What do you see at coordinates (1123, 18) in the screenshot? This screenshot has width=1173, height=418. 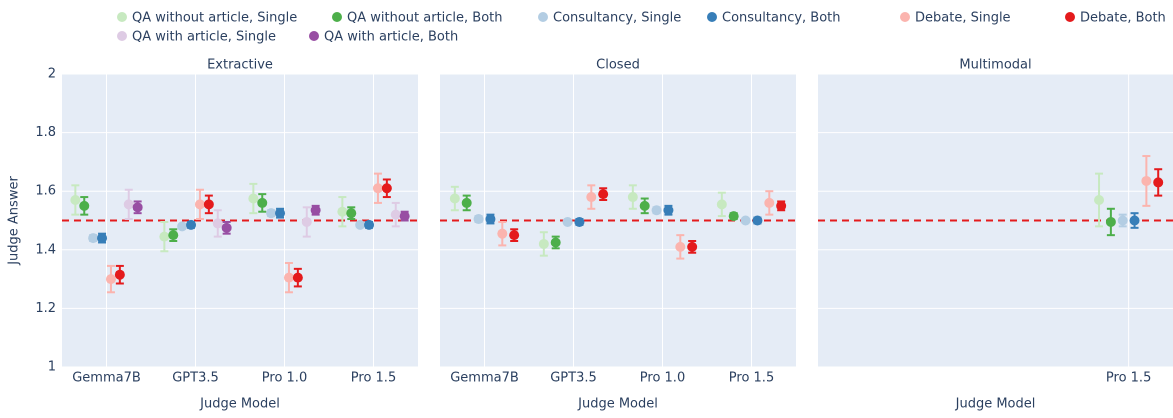 I see `legend-label: Debate, Both` at bounding box center [1123, 18].